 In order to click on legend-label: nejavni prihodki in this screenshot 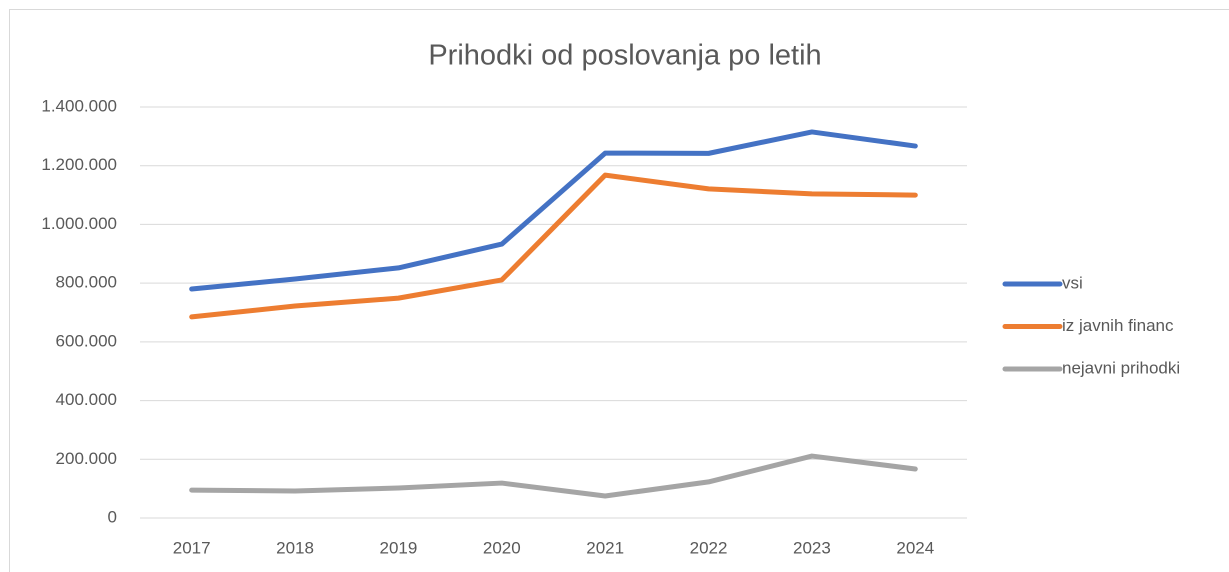, I will do `click(1121, 367)`.